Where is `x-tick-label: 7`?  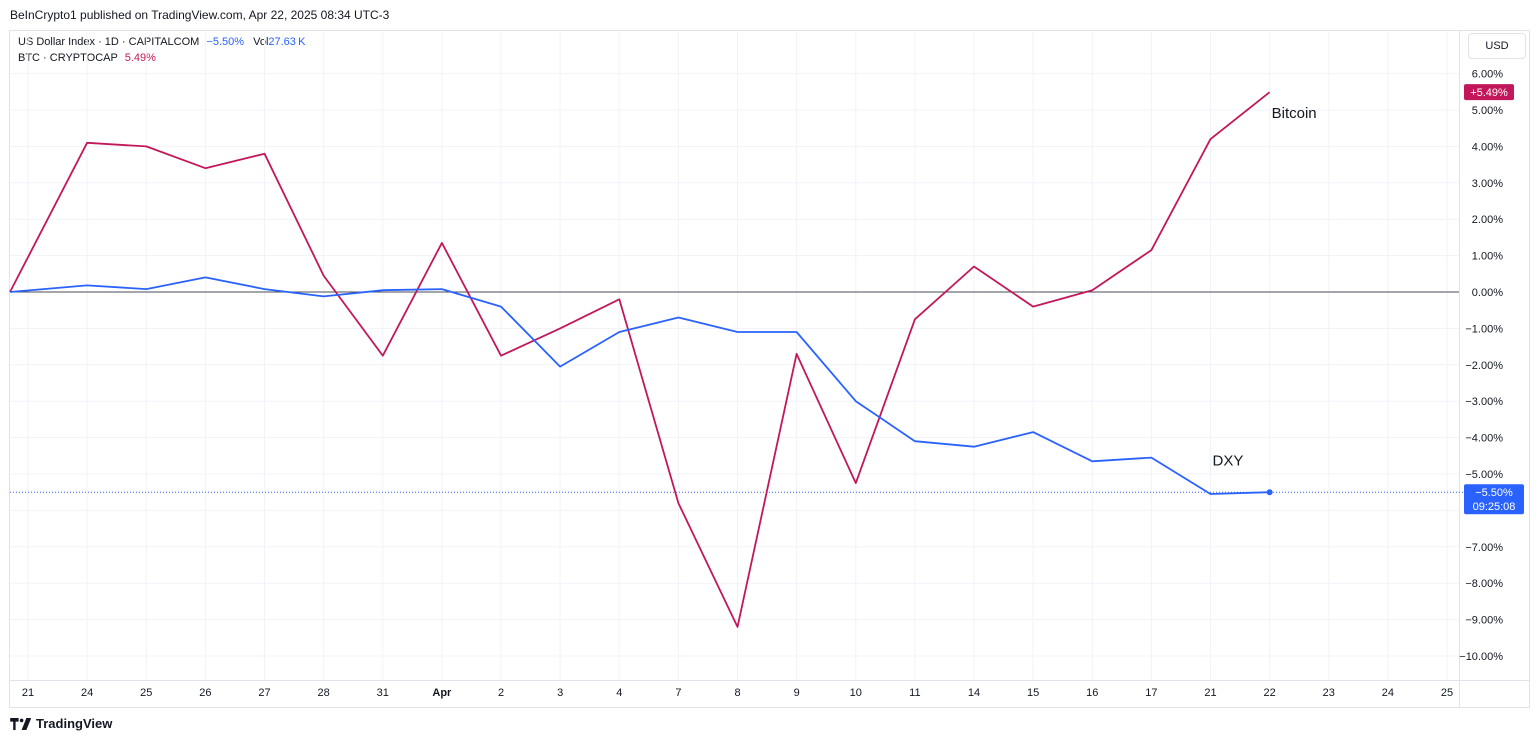
x-tick-label: 7 is located at coordinates (678, 693).